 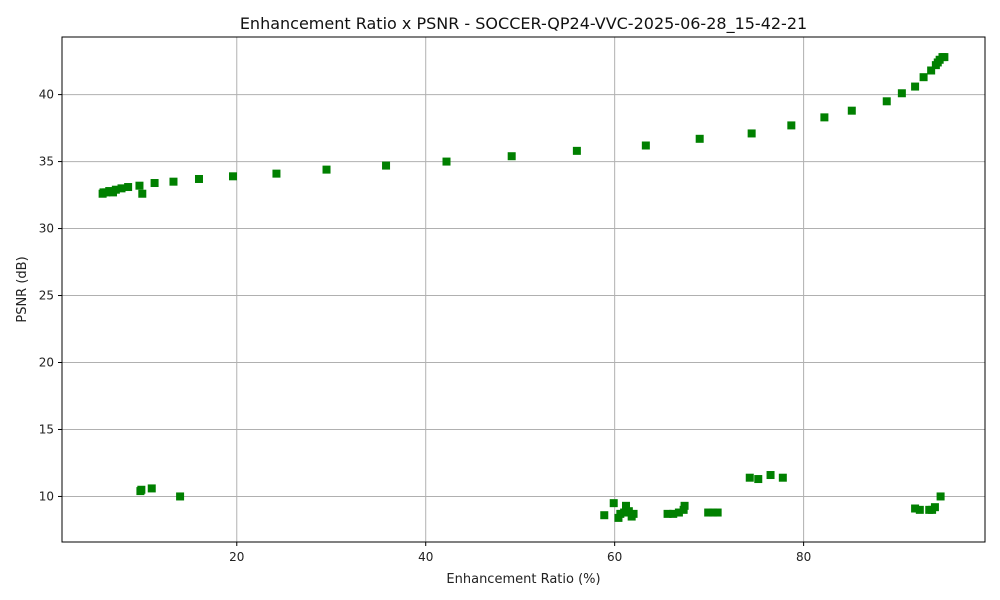 I want to click on y-tick-label: 35, so click(x=46, y=162).